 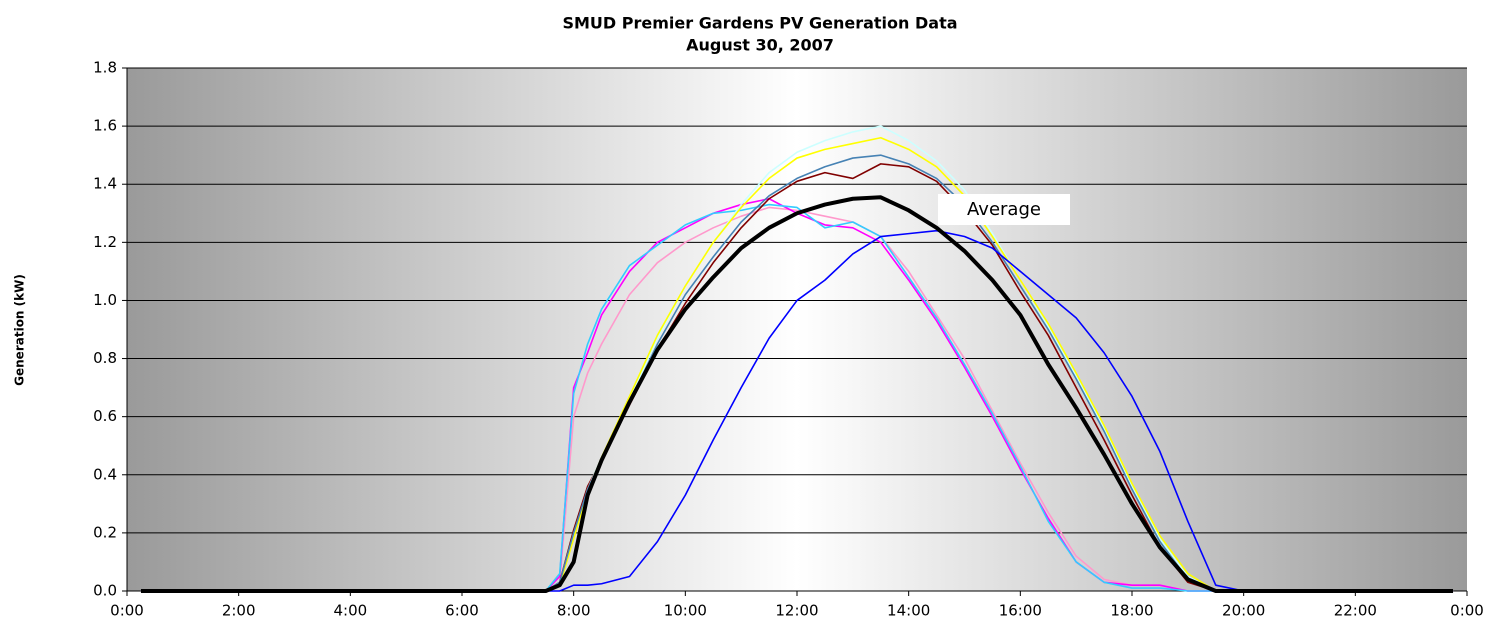 What do you see at coordinates (105, 591) in the screenshot?
I see `y-tick-label: 0.0` at bounding box center [105, 591].